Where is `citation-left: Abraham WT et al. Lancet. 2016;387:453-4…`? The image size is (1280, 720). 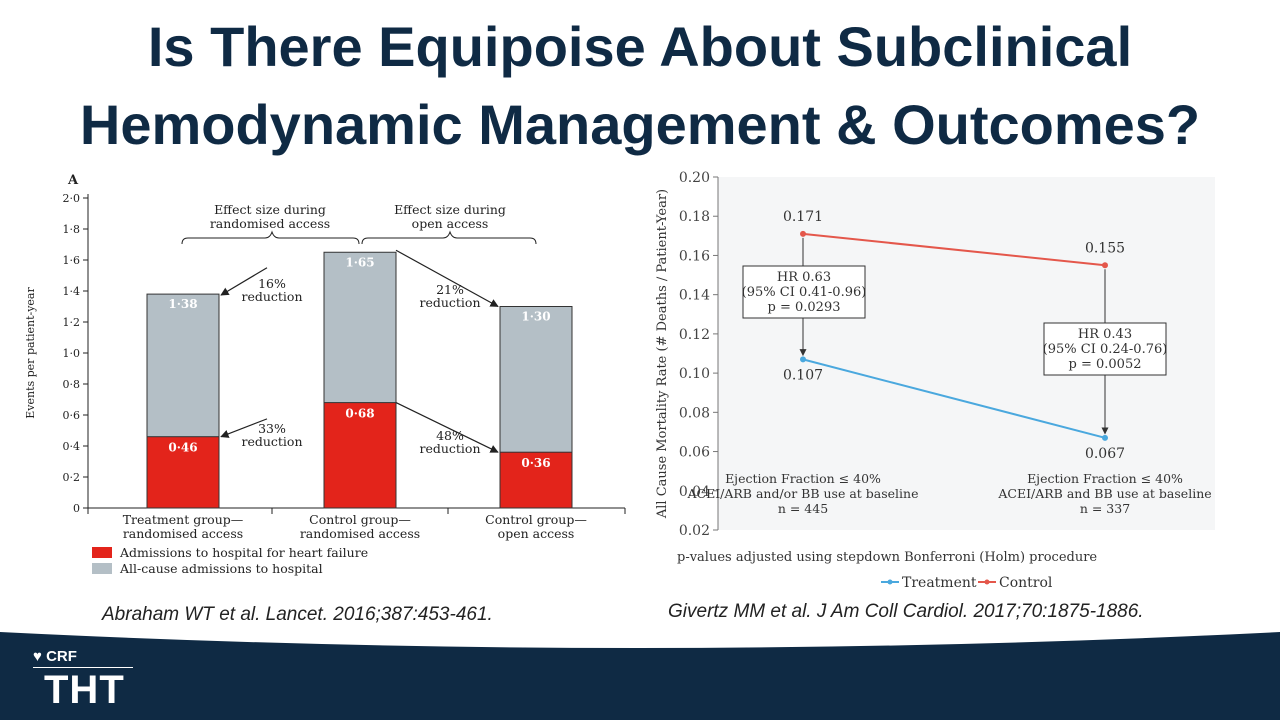
citation-left: Abraham WT et al. Lancet. 2016;387:453-4… is located at coordinates (297, 614).